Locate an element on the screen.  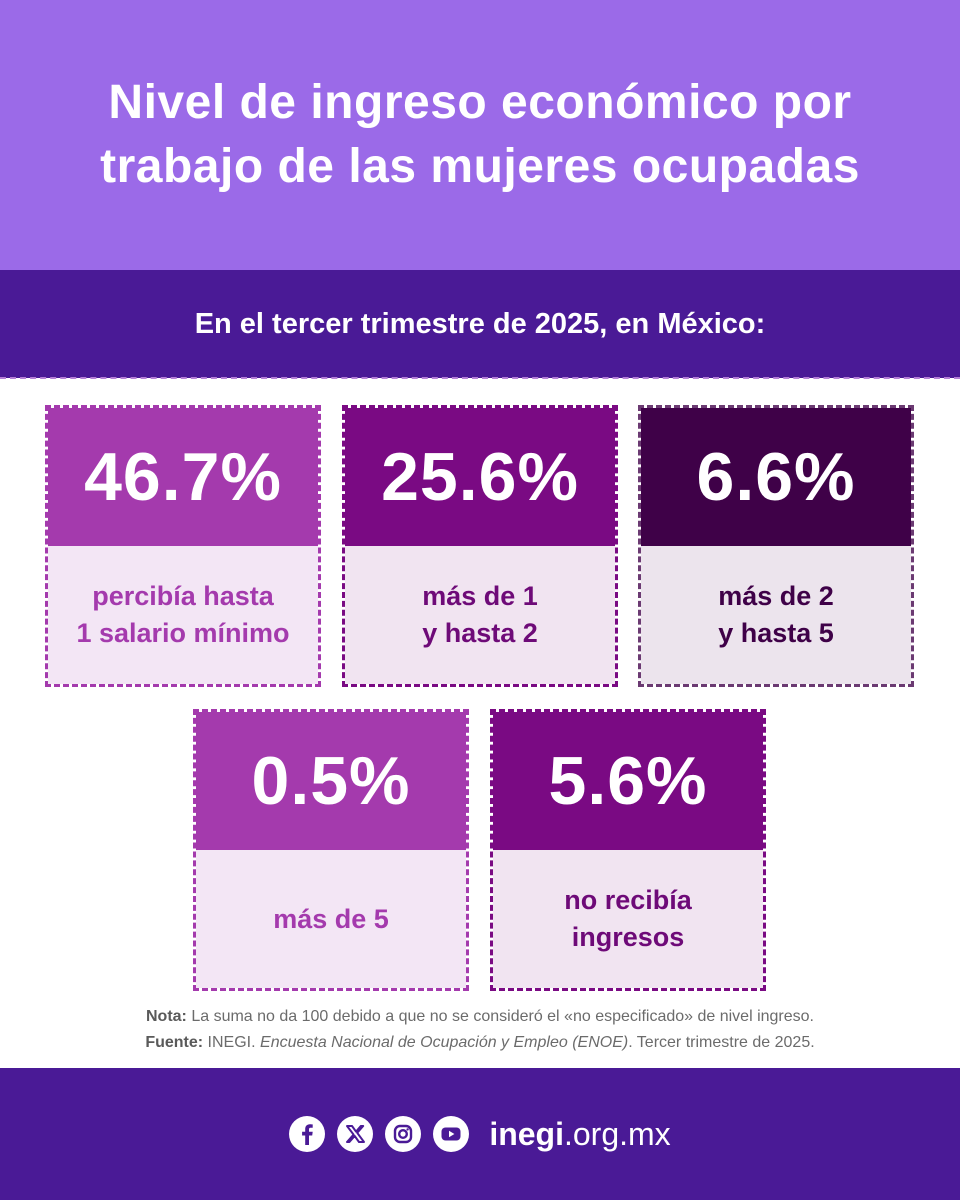
stat-card-bottom: más de 5 is located at coordinates (331, 919).